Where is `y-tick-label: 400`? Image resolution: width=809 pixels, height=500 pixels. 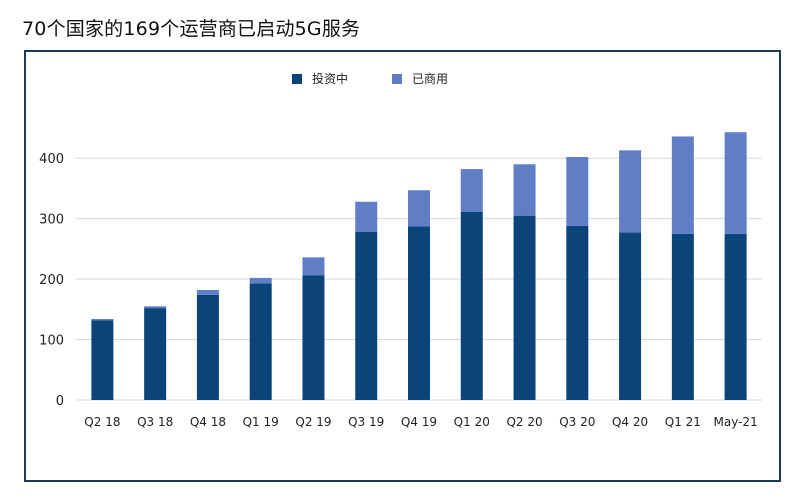
y-tick-label: 400 is located at coordinates (51, 159).